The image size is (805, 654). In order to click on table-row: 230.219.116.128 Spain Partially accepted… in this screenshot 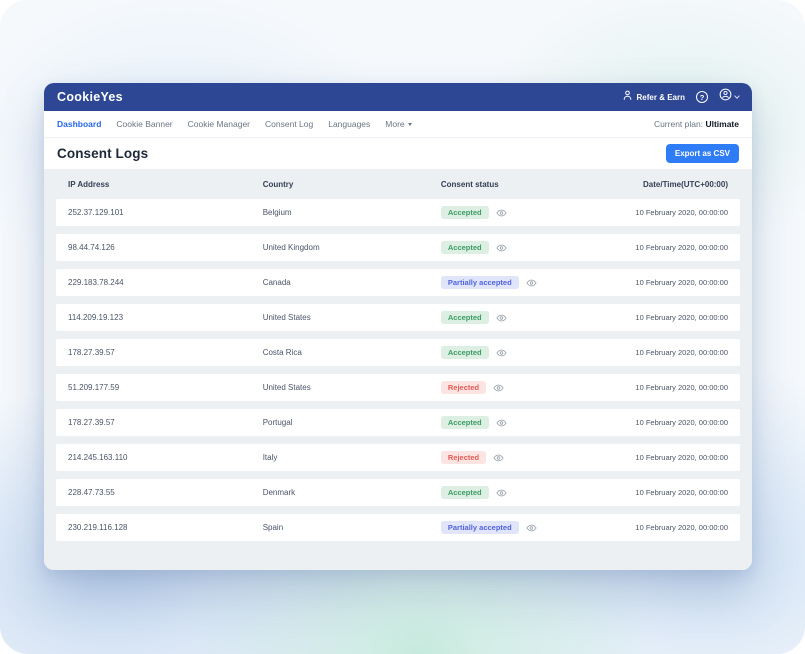, I will do `click(398, 527)`.